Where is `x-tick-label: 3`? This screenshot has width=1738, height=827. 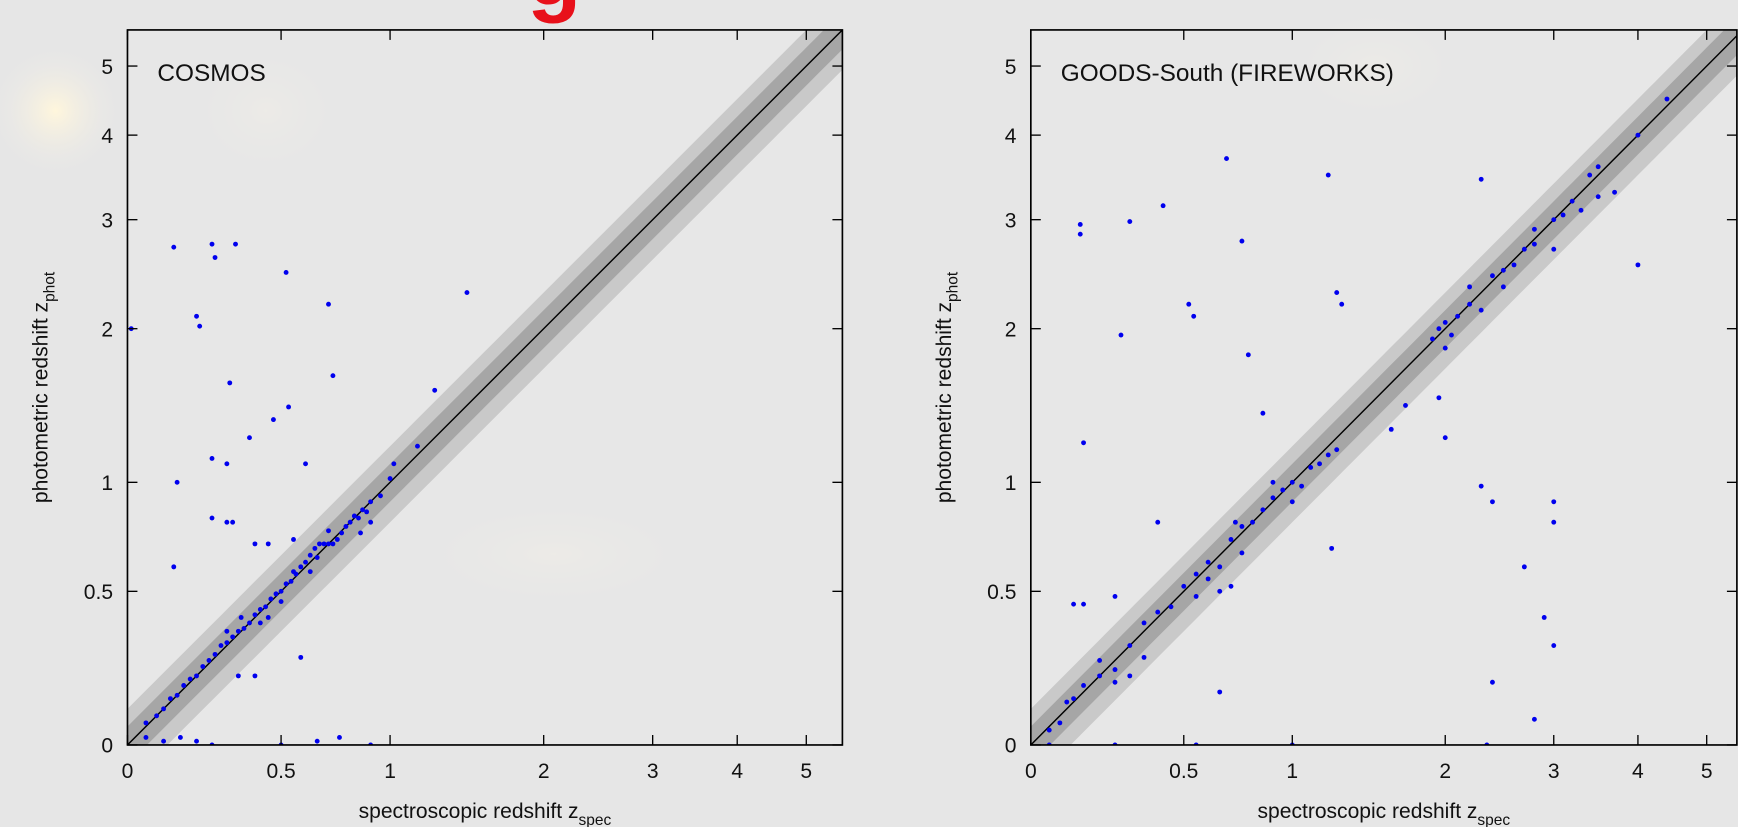 x-tick-label: 3 is located at coordinates (1554, 771).